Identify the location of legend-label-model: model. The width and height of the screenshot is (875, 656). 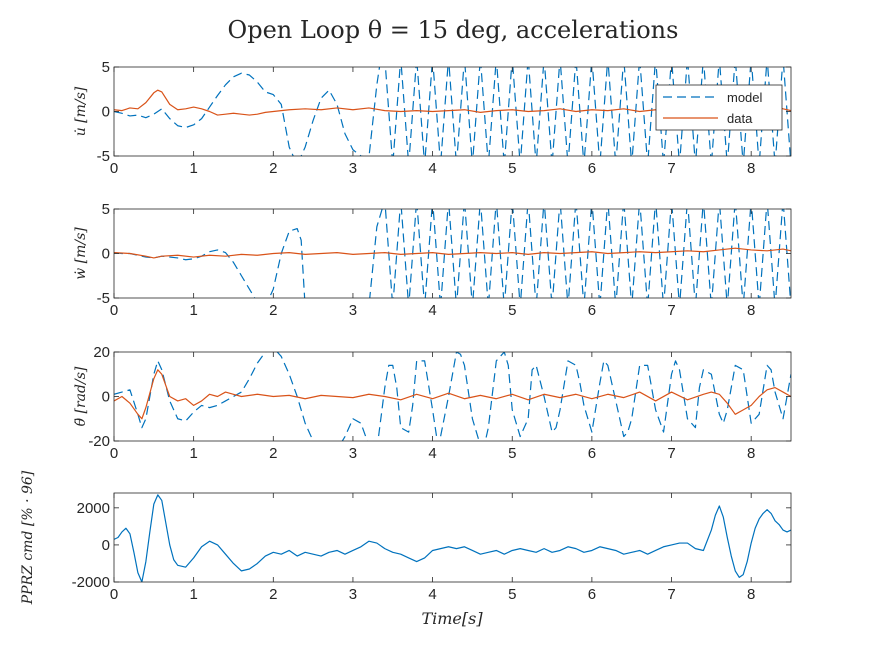
(745, 97).